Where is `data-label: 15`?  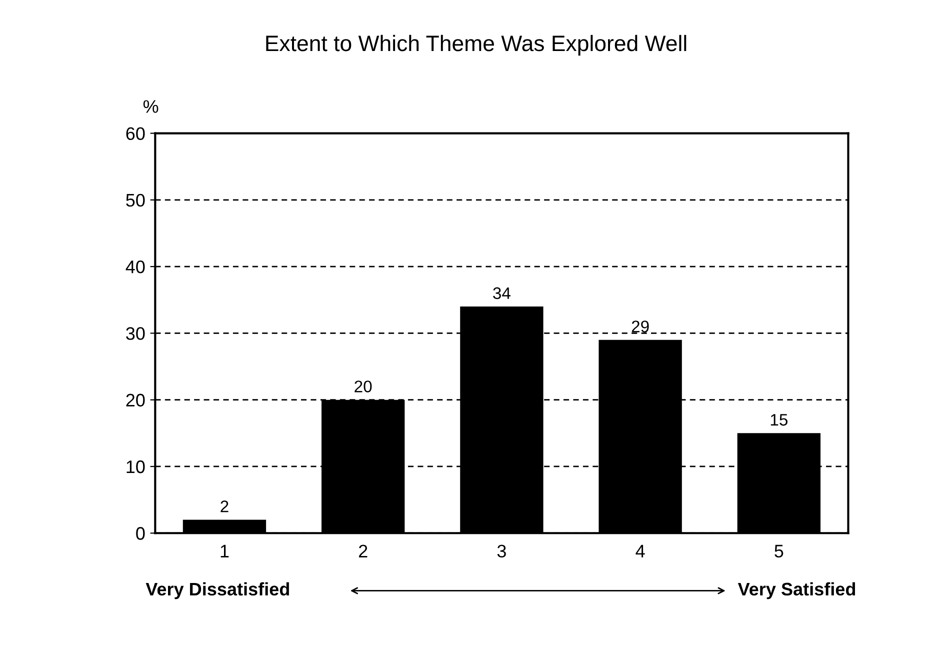 data-label: 15 is located at coordinates (779, 420).